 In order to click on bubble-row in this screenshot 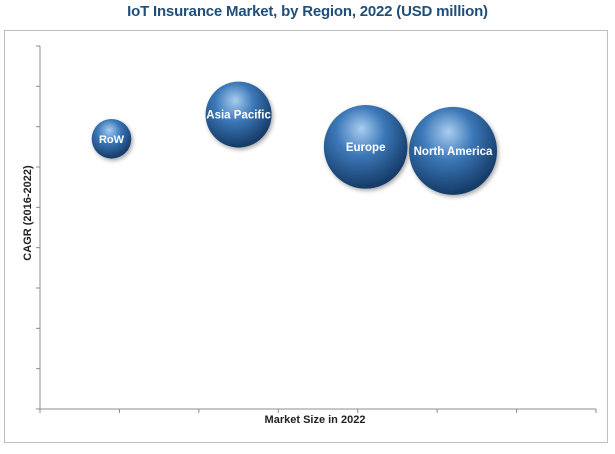, I will do `click(111, 138)`.